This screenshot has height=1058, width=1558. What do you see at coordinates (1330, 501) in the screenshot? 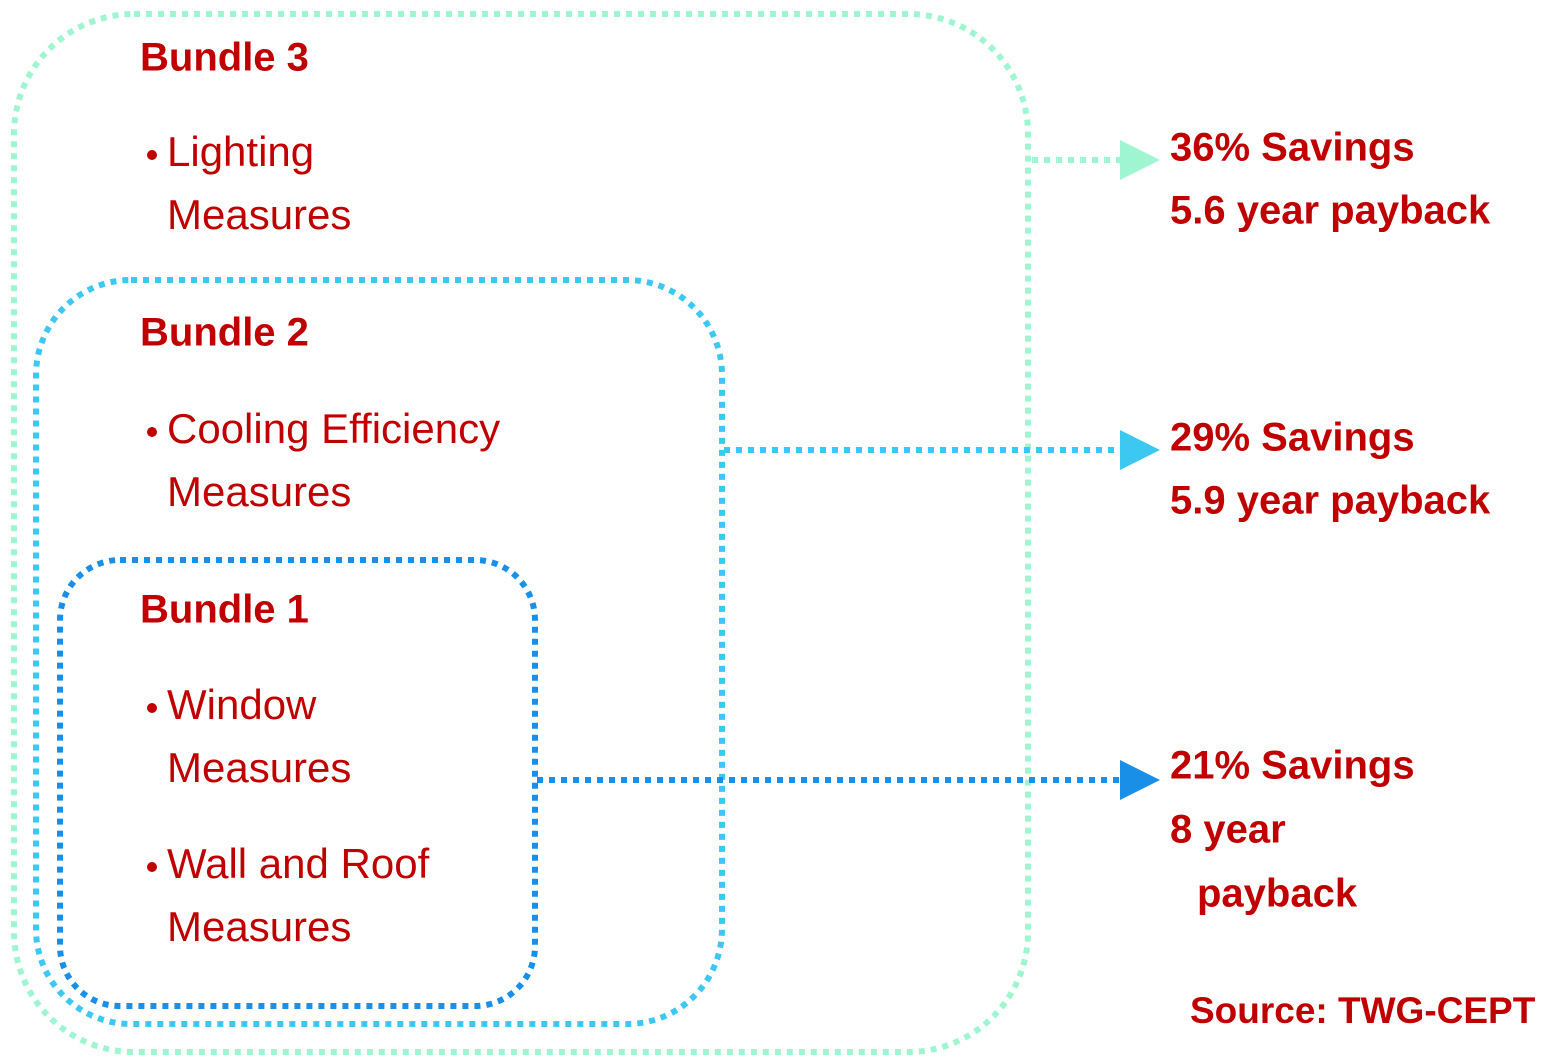
I see `result-line: 5.9 year payback` at bounding box center [1330, 501].